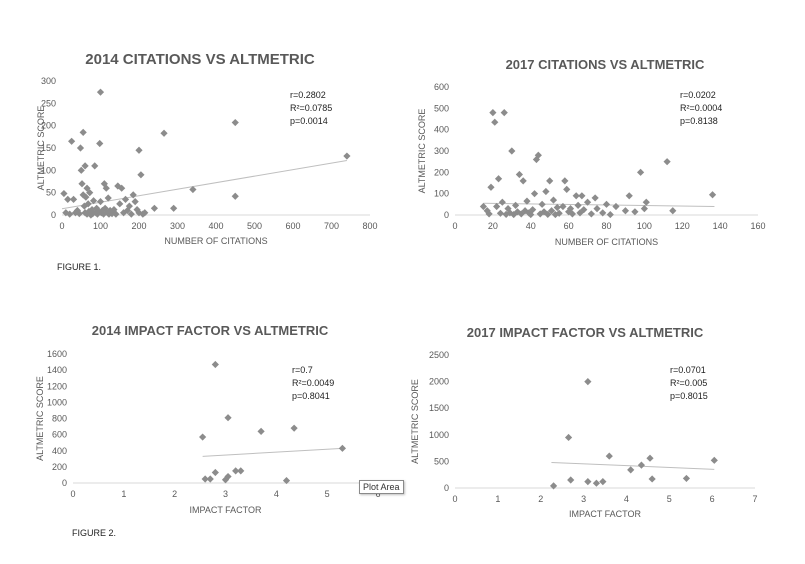 This screenshot has height=564, width=805. I want to click on y-tick-label: 100, so click(48, 170).